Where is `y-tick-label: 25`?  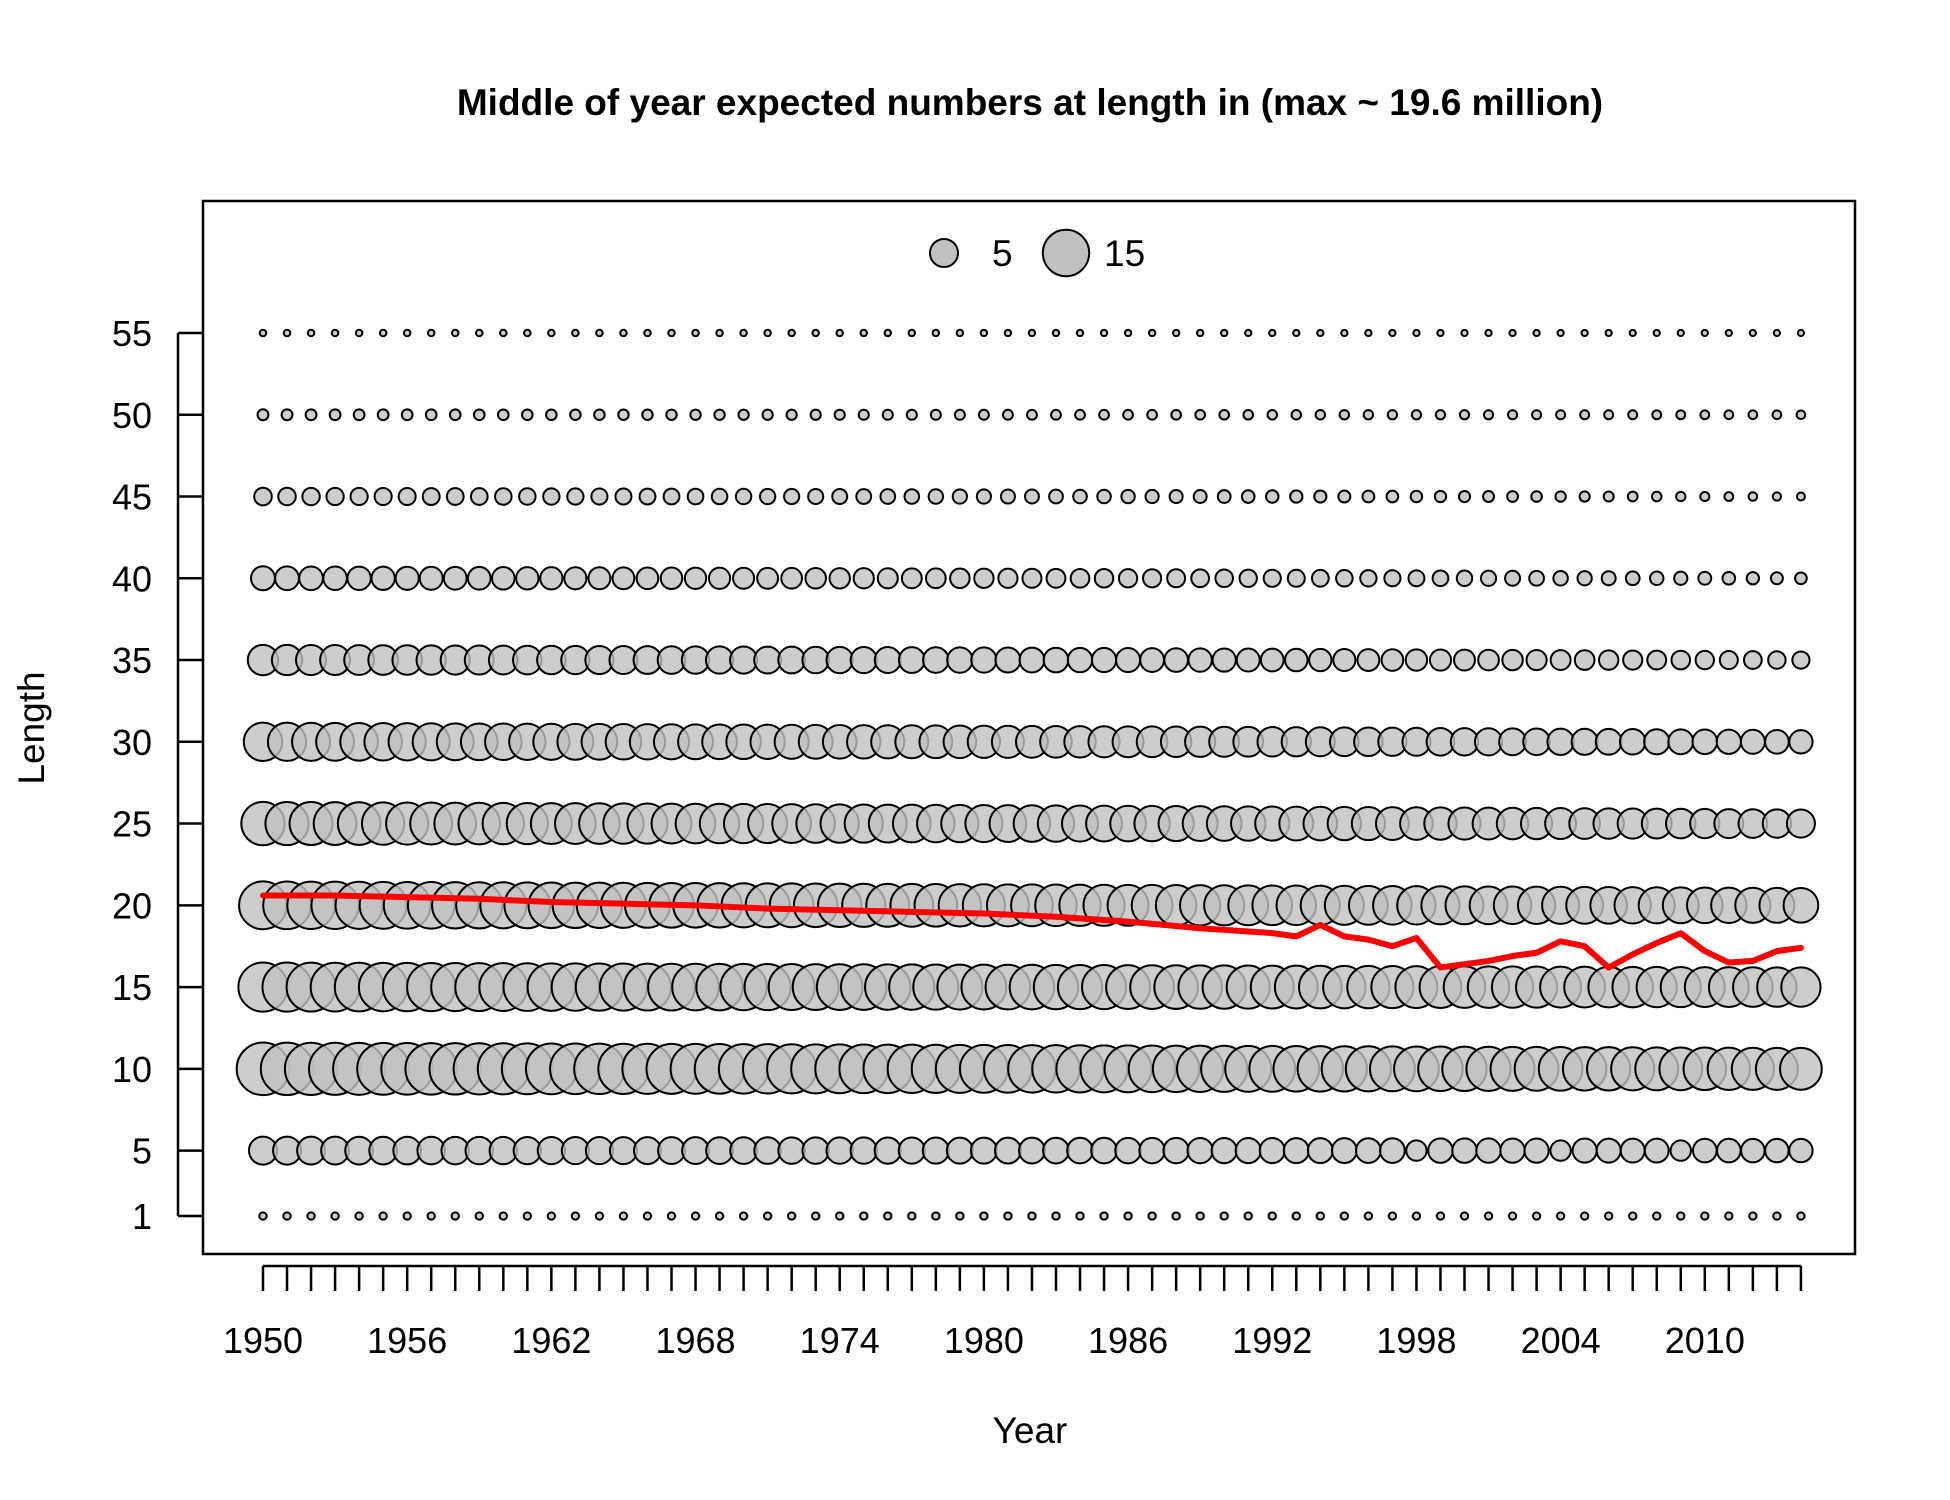
y-tick-label: 25 is located at coordinates (132, 824).